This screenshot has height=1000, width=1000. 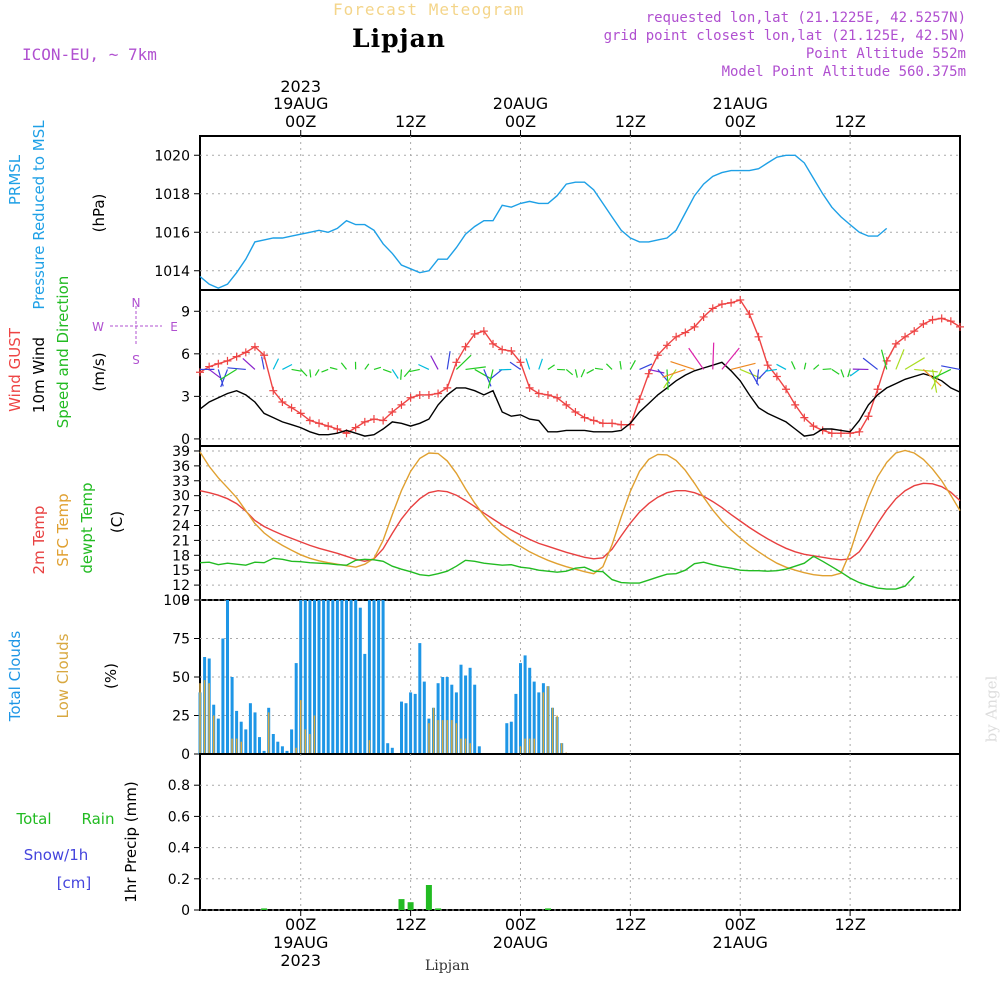 I want to click on wind-label: 10m Wind, so click(x=39, y=375).